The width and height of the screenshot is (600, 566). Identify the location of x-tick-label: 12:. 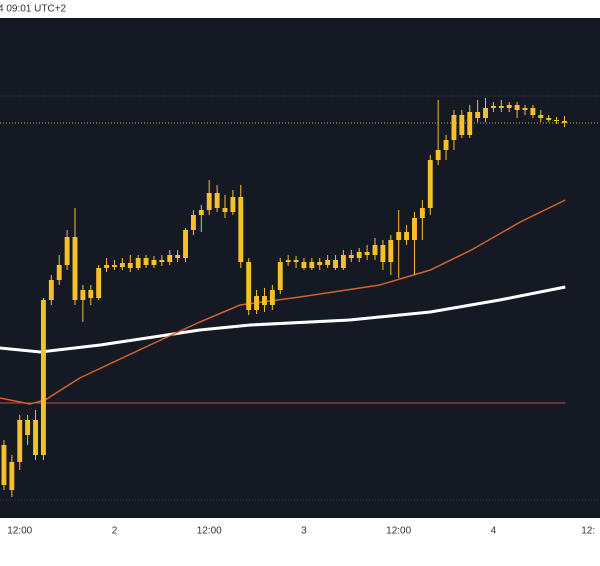
(588, 531).